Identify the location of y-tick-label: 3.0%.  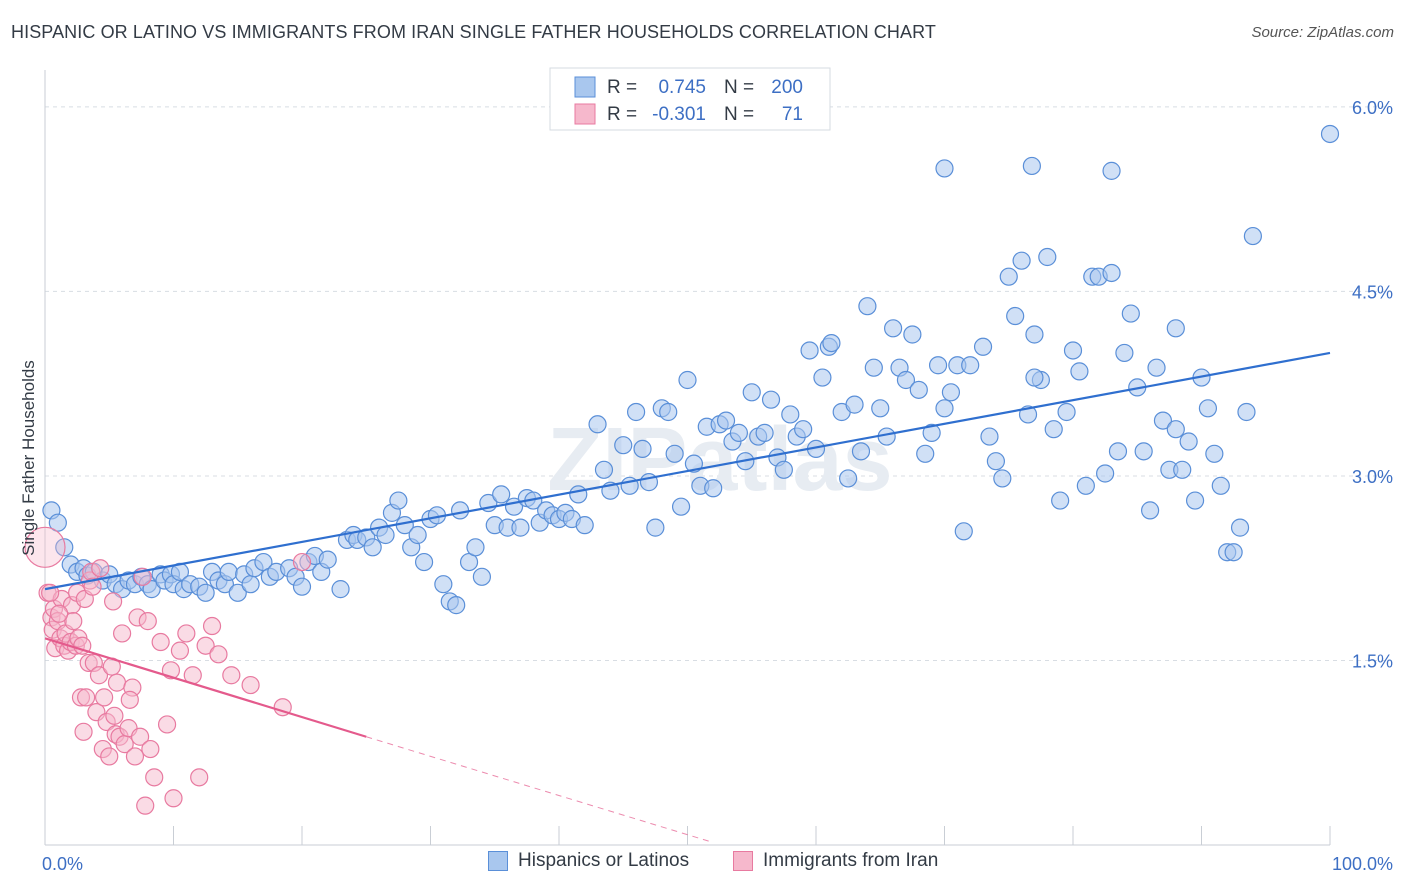
(1372, 477).